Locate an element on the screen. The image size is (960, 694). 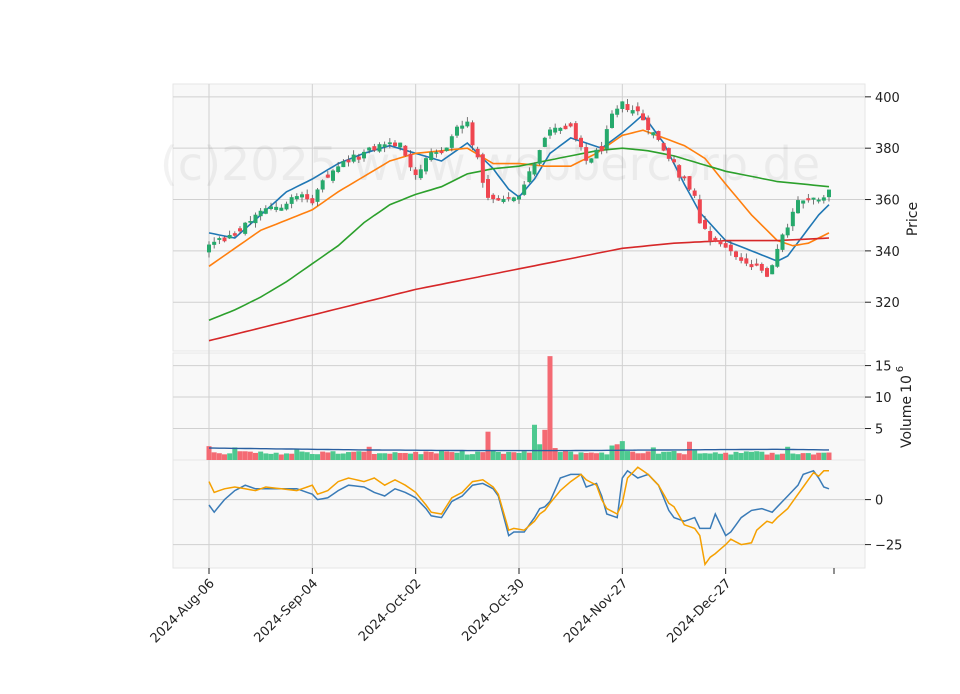
x-tick-label: 2024-Nov-27 is located at coordinates (596, 611).